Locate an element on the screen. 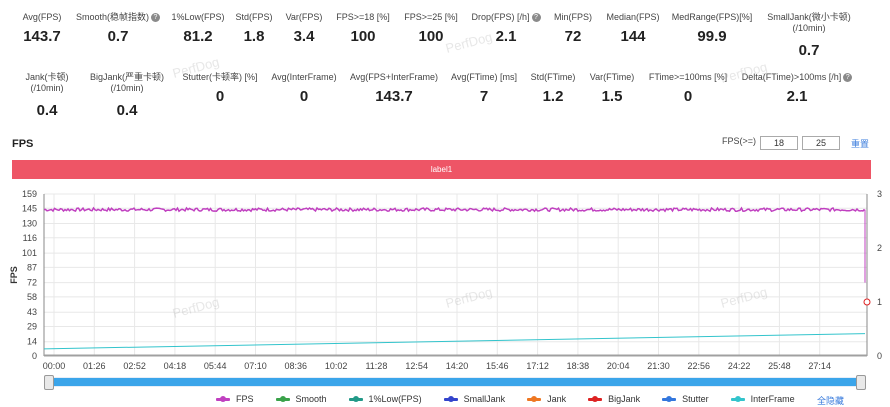  metric-value: 1.8 is located at coordinates (254, 36).